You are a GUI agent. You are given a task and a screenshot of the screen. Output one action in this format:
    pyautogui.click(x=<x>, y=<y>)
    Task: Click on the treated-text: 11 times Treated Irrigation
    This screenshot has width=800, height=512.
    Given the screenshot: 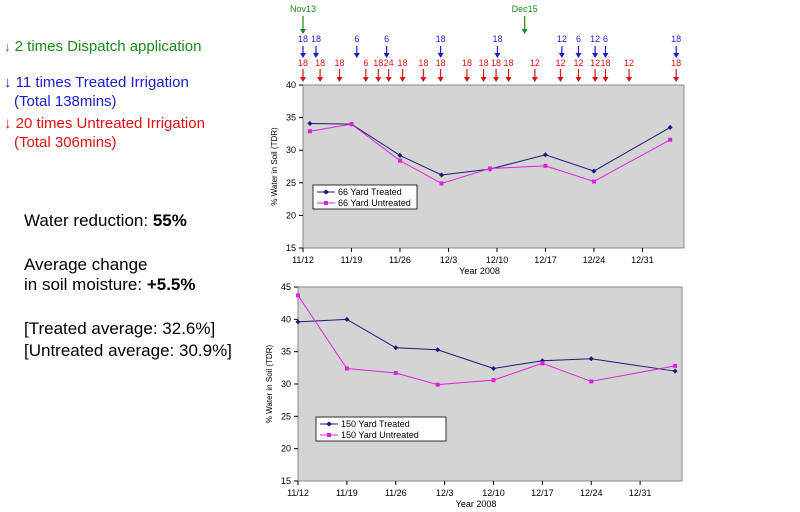 What is the action you would take?
    pyautogui.click(x=102, y=82)
    